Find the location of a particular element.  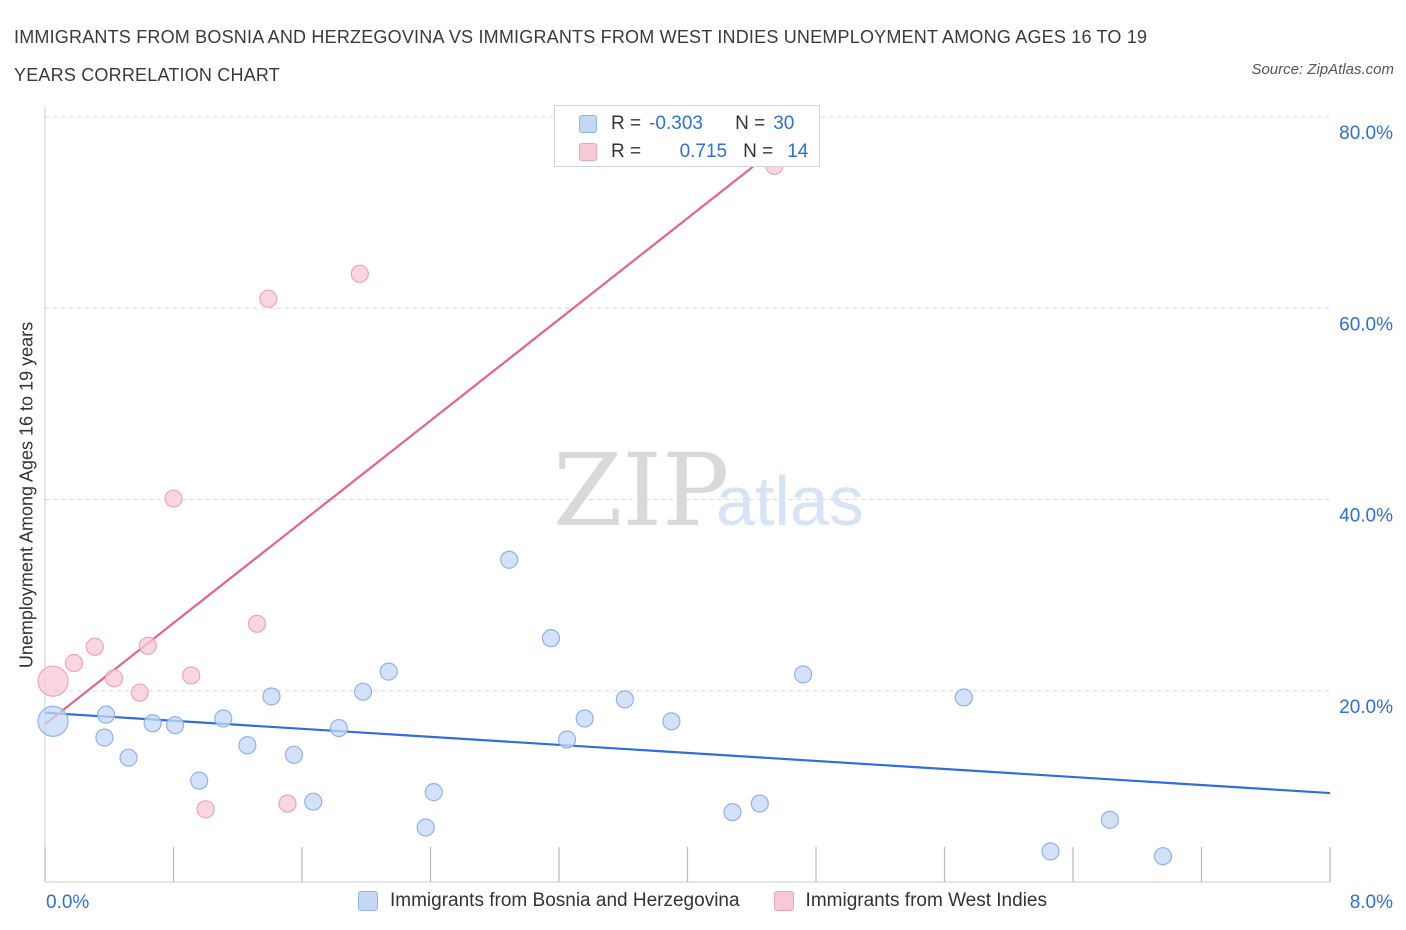

r-value: 0.715 is located at coordinates (688, 152).